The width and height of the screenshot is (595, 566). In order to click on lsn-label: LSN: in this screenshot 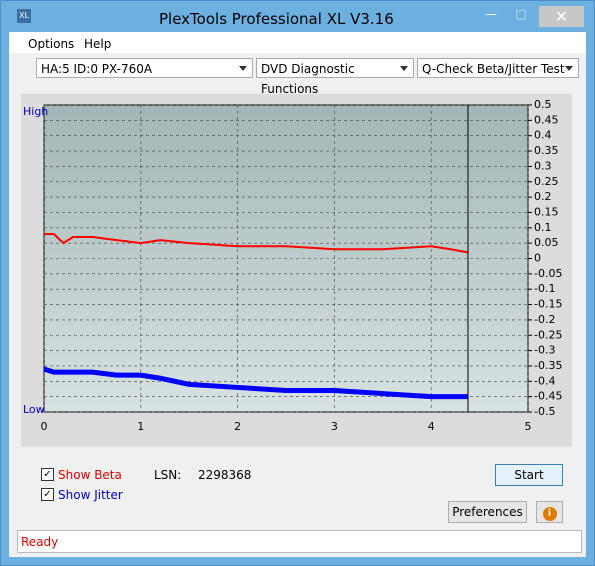, I will do `click(168, 475)`.